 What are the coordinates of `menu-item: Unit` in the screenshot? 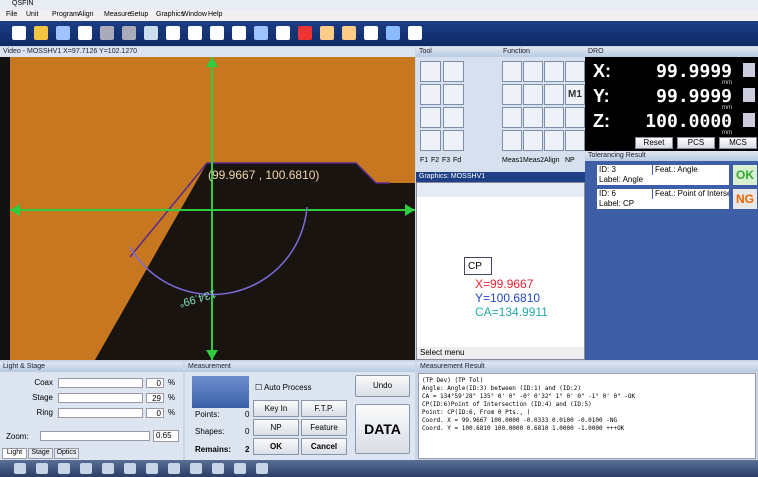 It's located at (32, 14).